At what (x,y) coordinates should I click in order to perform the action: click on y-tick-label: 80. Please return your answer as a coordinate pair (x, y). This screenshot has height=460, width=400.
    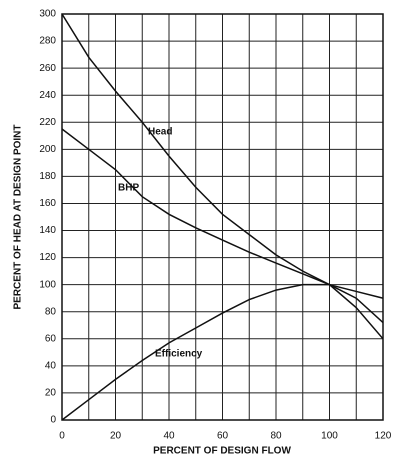
    Looking at the image, I should click on (51, 311).